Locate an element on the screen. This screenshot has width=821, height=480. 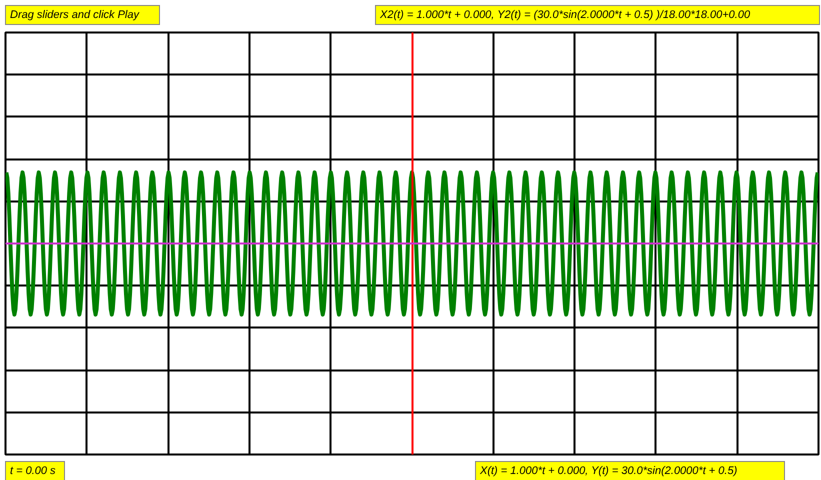
text: X(t) = 1.000*t + 0.000, Y(t) = 30.0*sin(2.0000*t + 0.5) is located at coordinates (609, 471).